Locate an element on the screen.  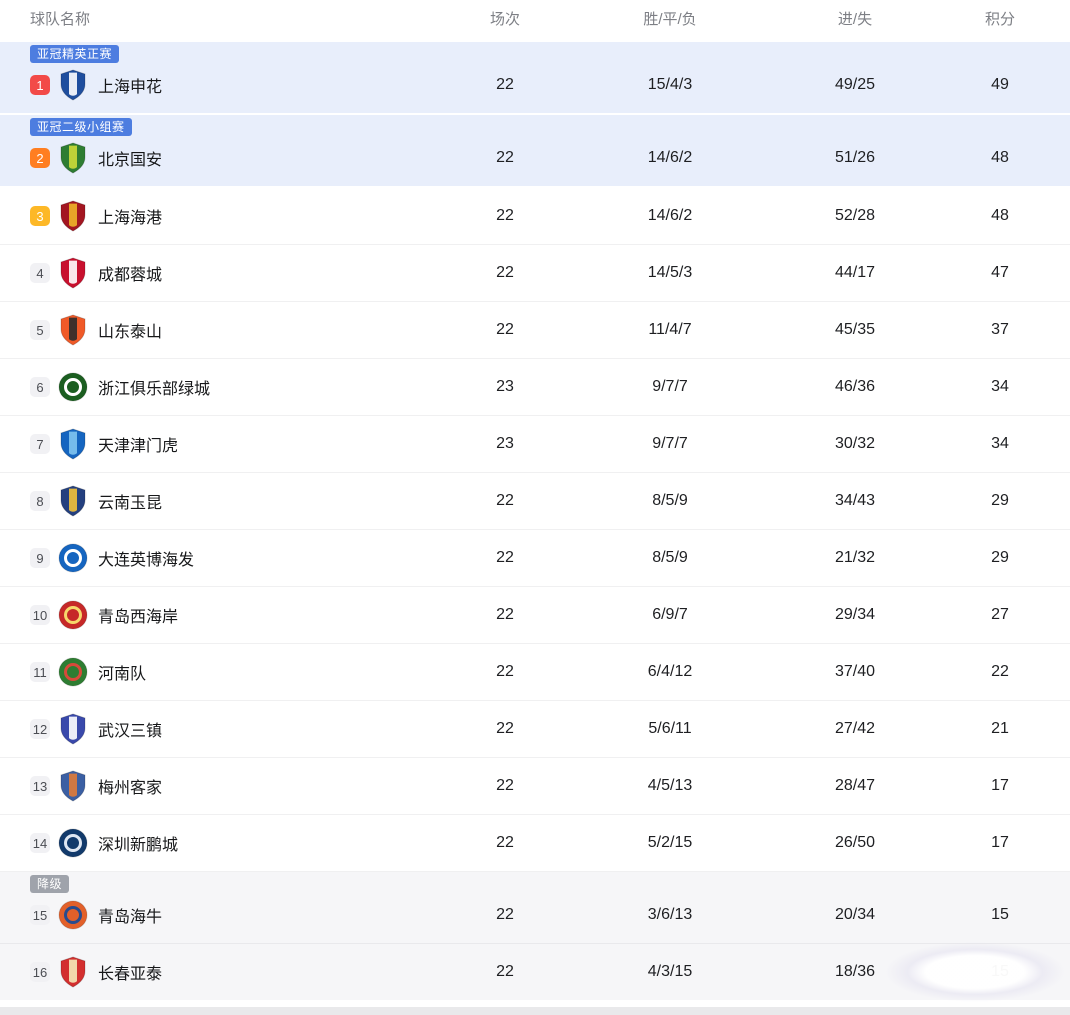
team-name: 云南玉昆 is located at coordinates (130, 503).